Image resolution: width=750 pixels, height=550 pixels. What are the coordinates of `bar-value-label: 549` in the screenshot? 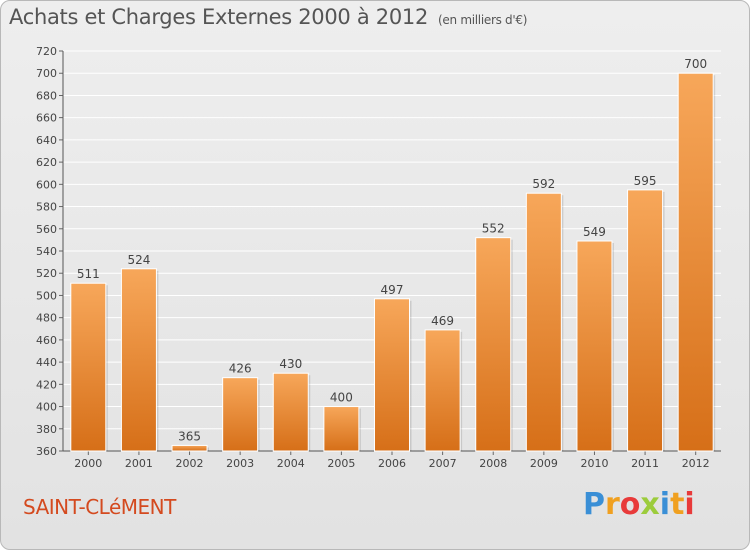 It's located at (594, 232).